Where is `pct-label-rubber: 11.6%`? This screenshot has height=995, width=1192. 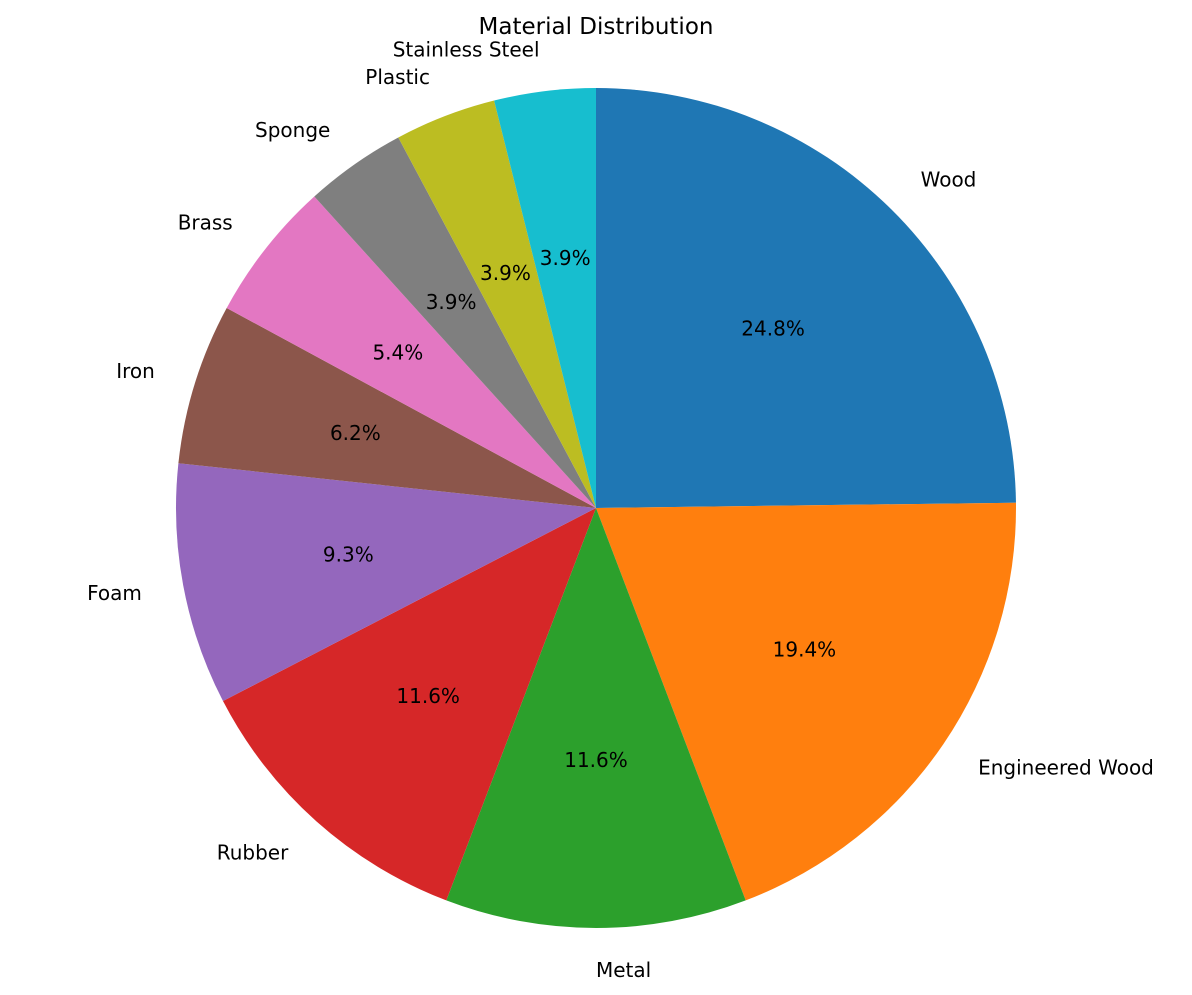
pct-label-rubber: 11.6% is located at coordinates (428, 696).